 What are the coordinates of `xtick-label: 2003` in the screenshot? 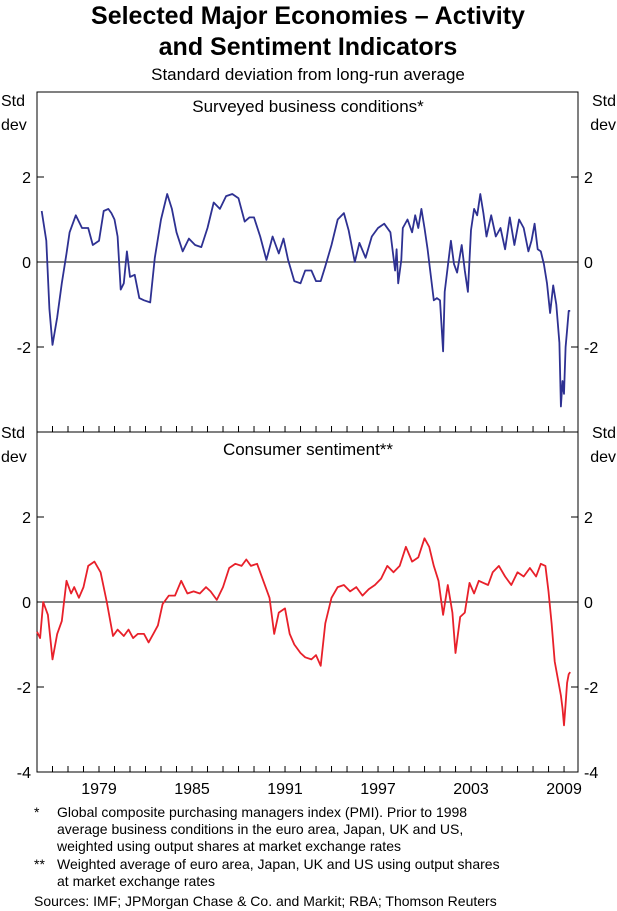 It's located at (471, 789).